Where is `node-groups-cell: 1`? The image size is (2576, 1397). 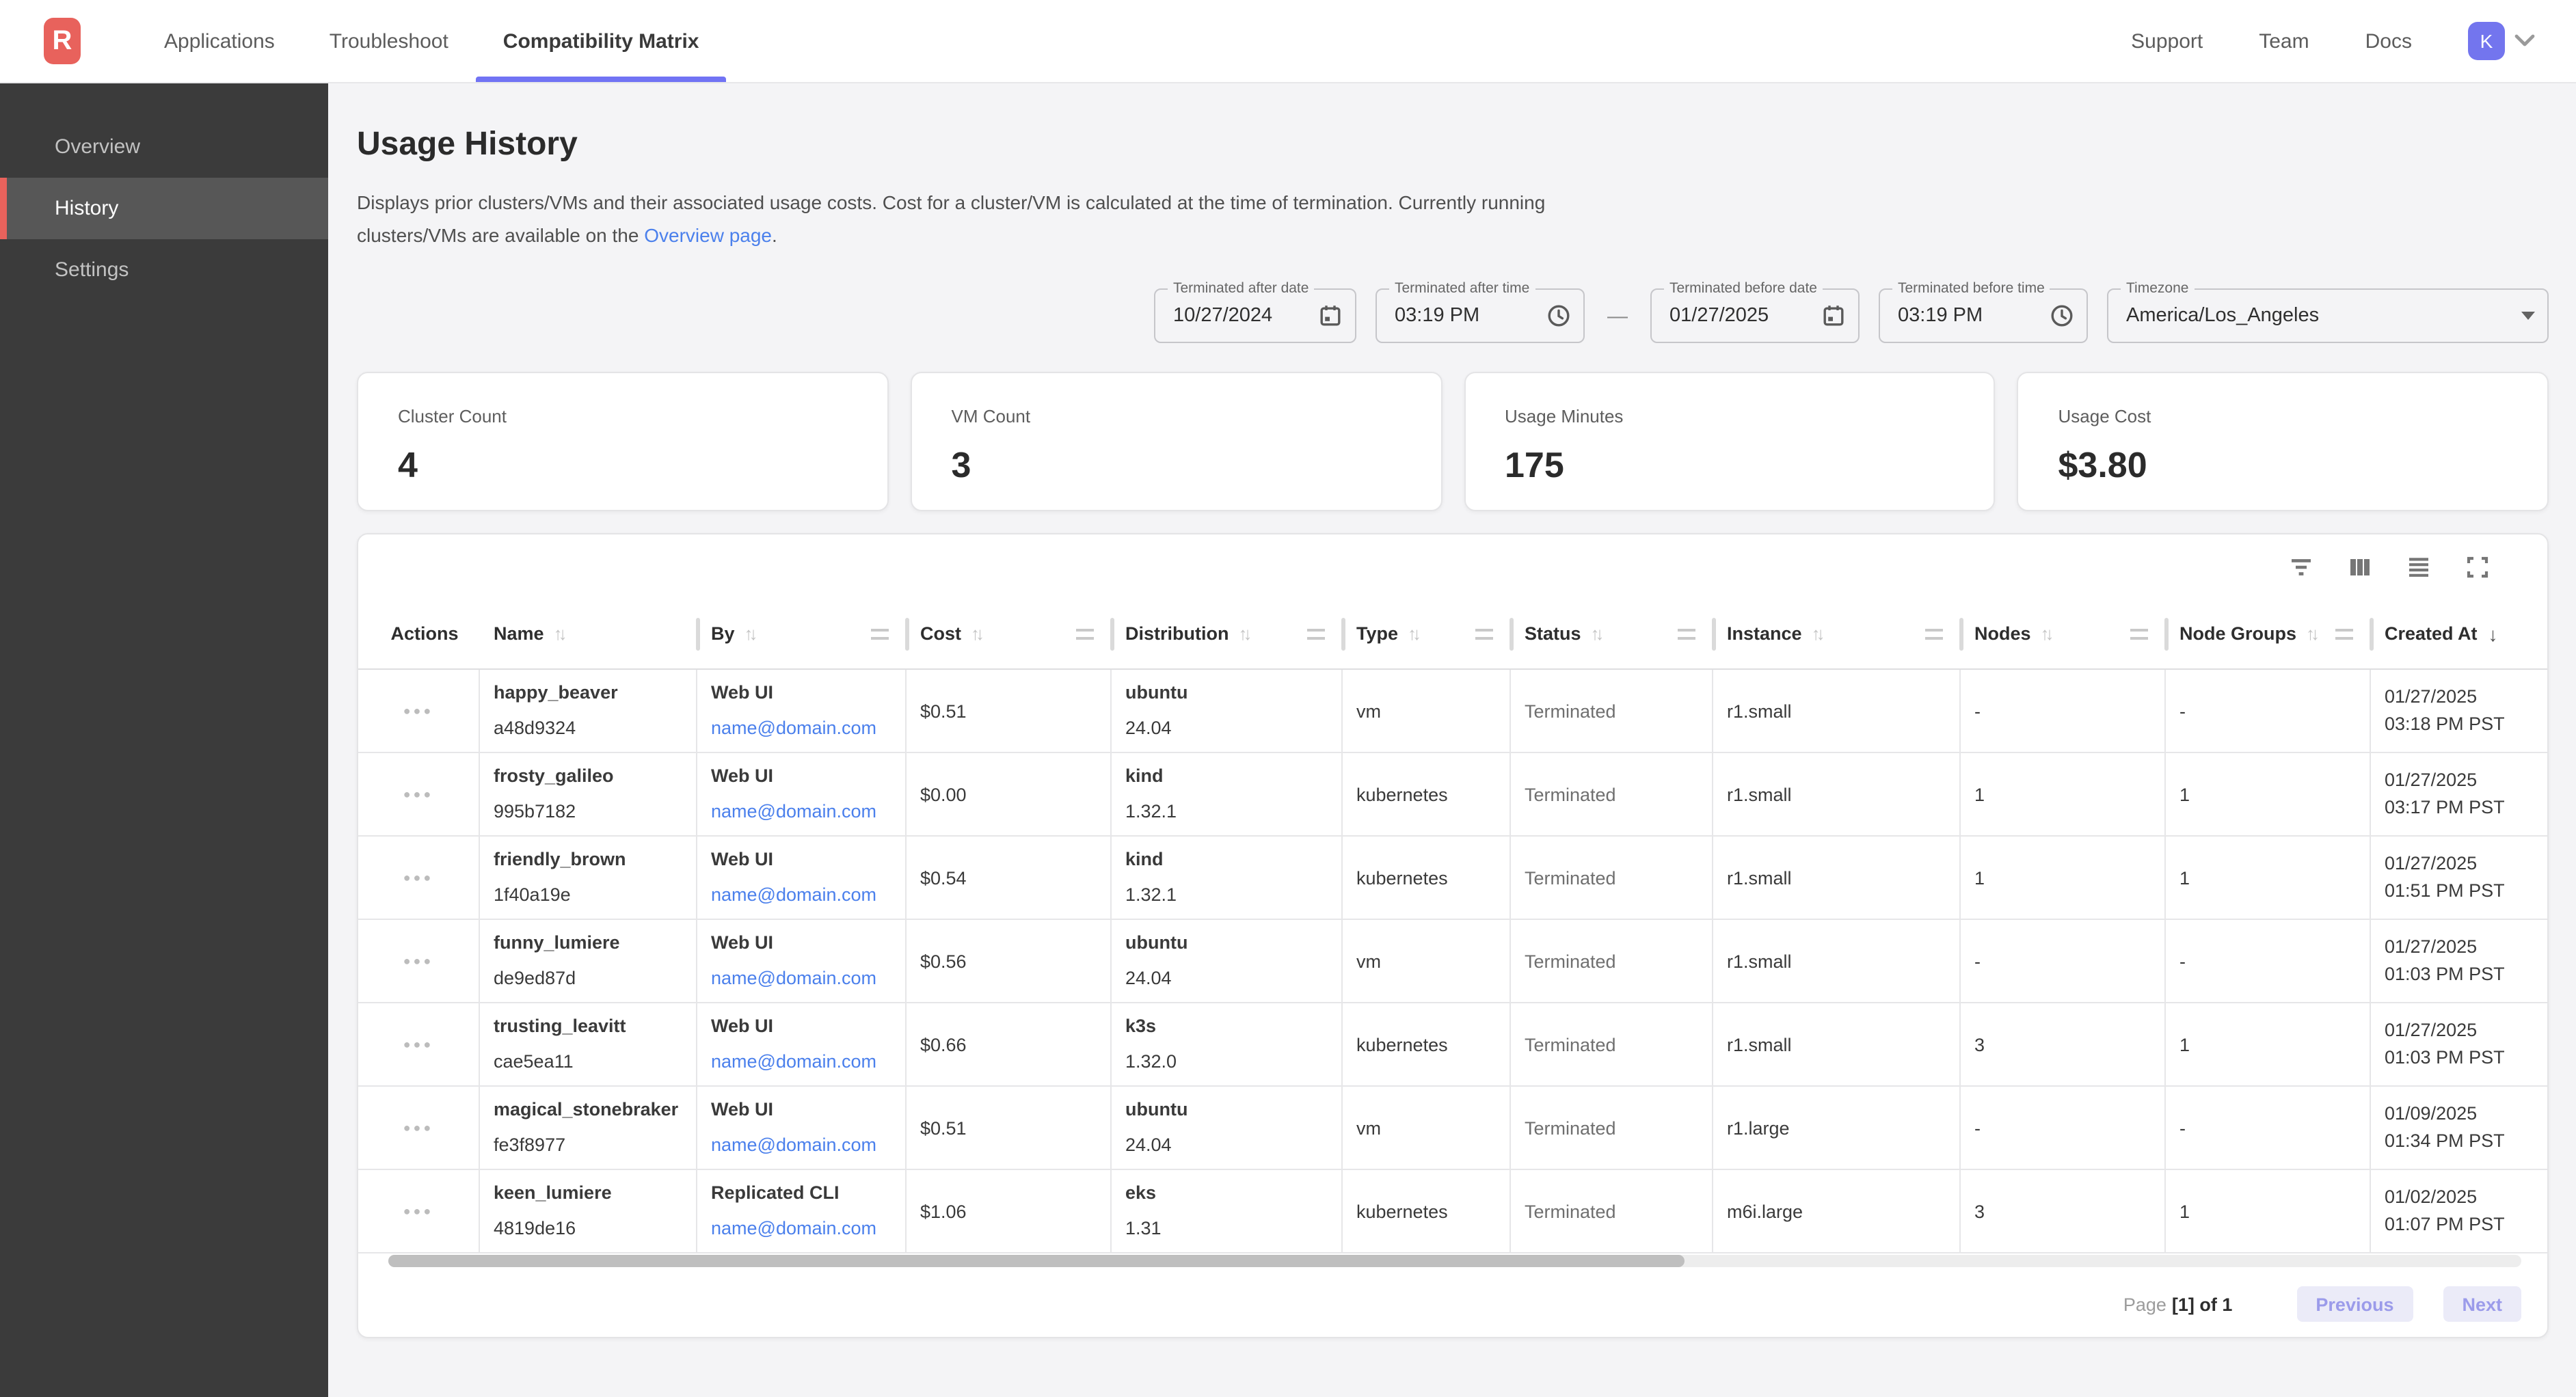
node-groups-cell: 1 is located at coordinates (2268, 1044).